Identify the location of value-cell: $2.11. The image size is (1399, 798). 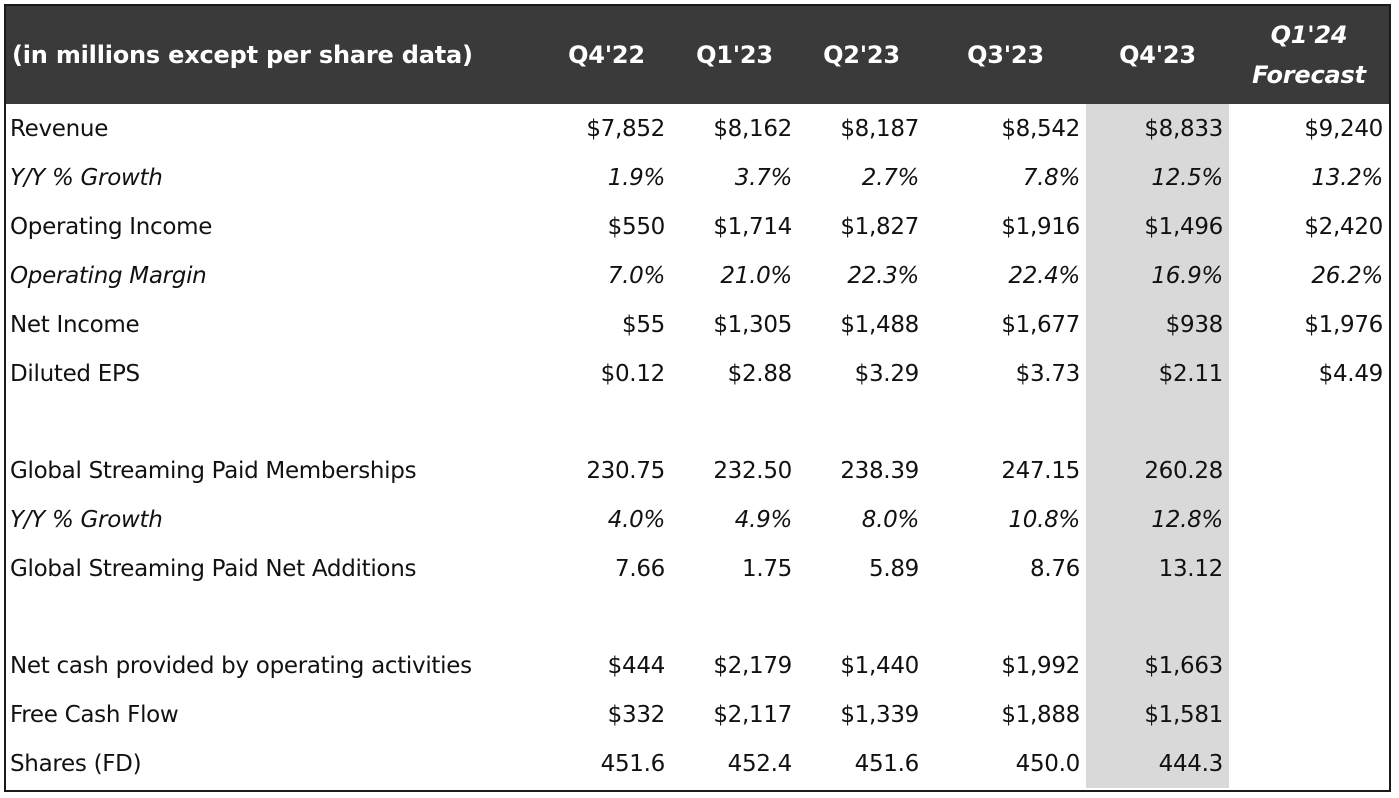
(1157, 373).